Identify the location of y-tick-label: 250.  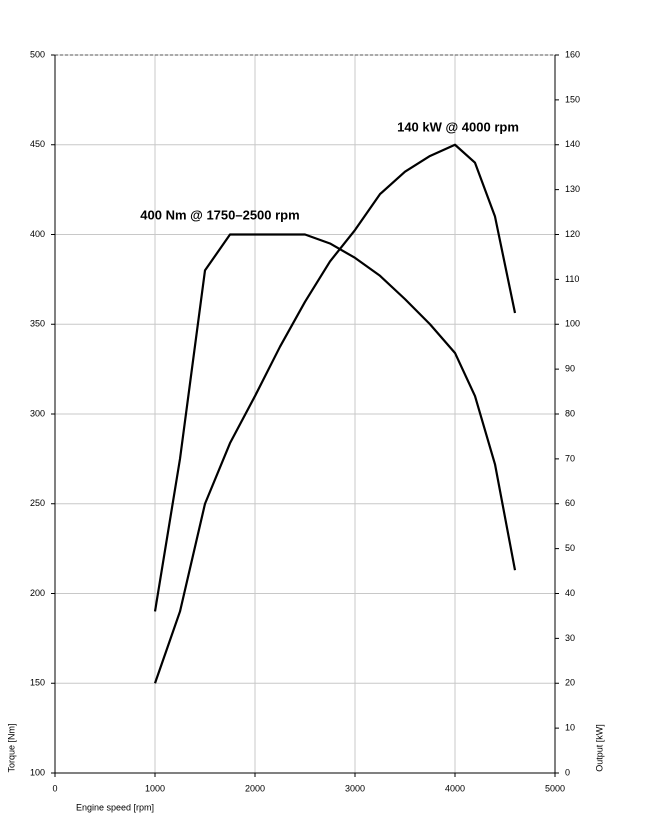
(37, 503).